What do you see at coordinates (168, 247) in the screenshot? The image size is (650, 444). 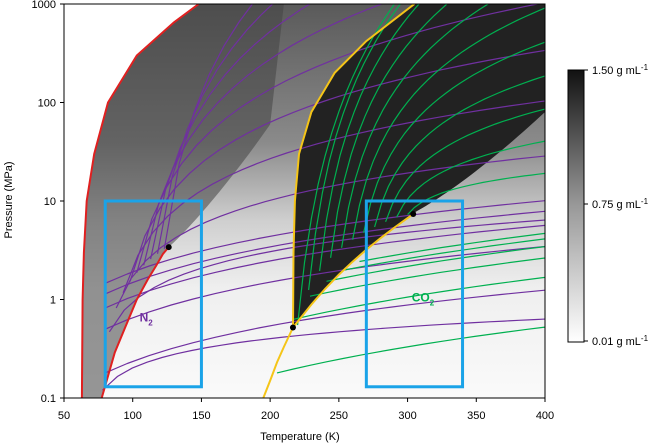 I see `n2-critical-point` at bounding box center [168, 247].